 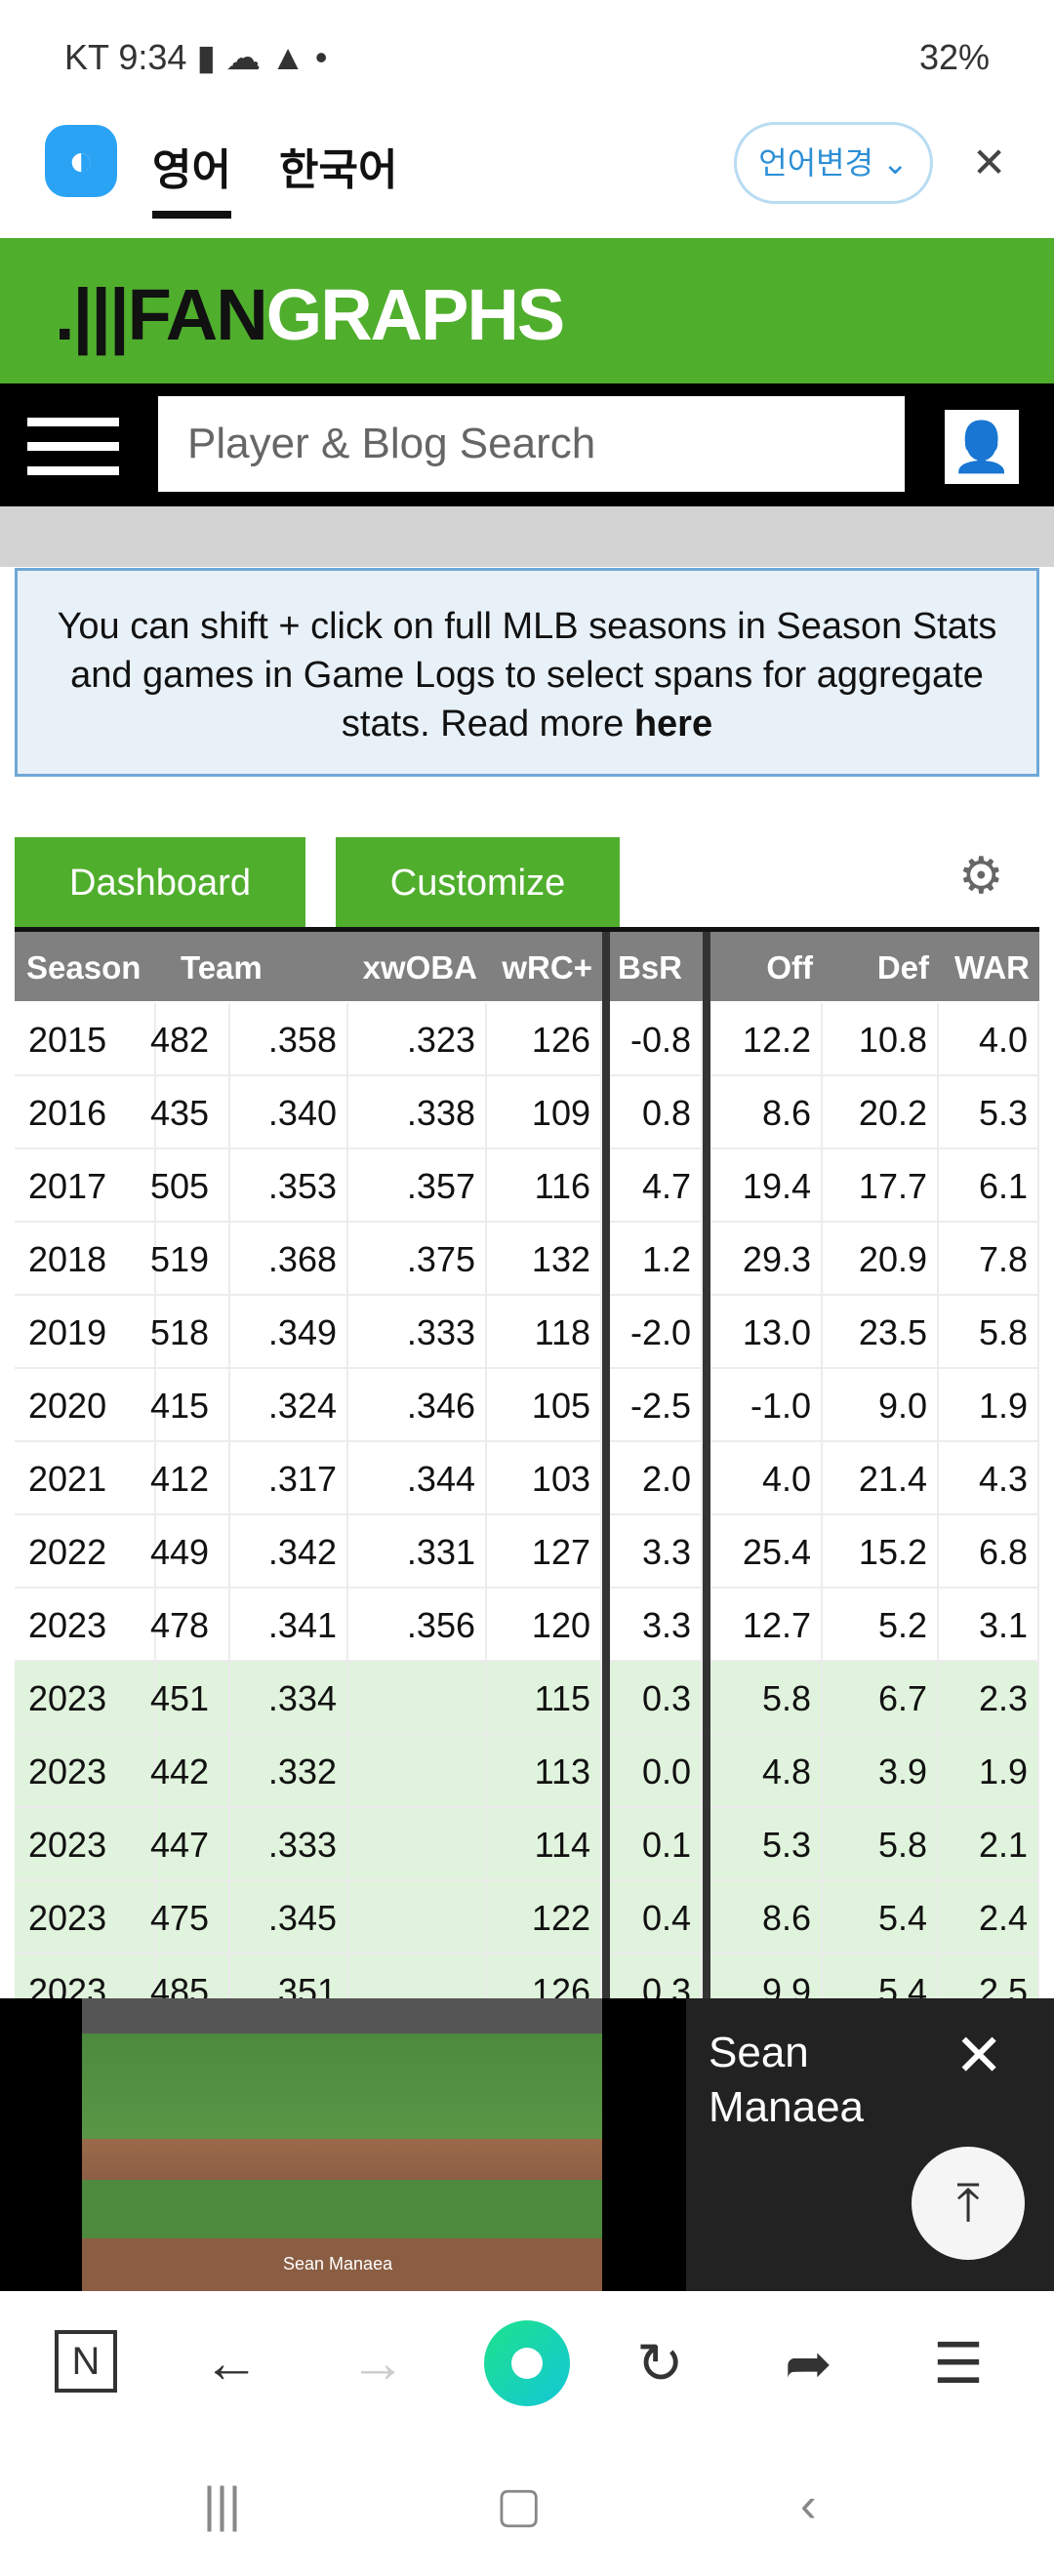 What do you see at coordinates (657, 1552) in the screenshot?
I see `table-cell: 3.3` at bounding box center [657, 1552].